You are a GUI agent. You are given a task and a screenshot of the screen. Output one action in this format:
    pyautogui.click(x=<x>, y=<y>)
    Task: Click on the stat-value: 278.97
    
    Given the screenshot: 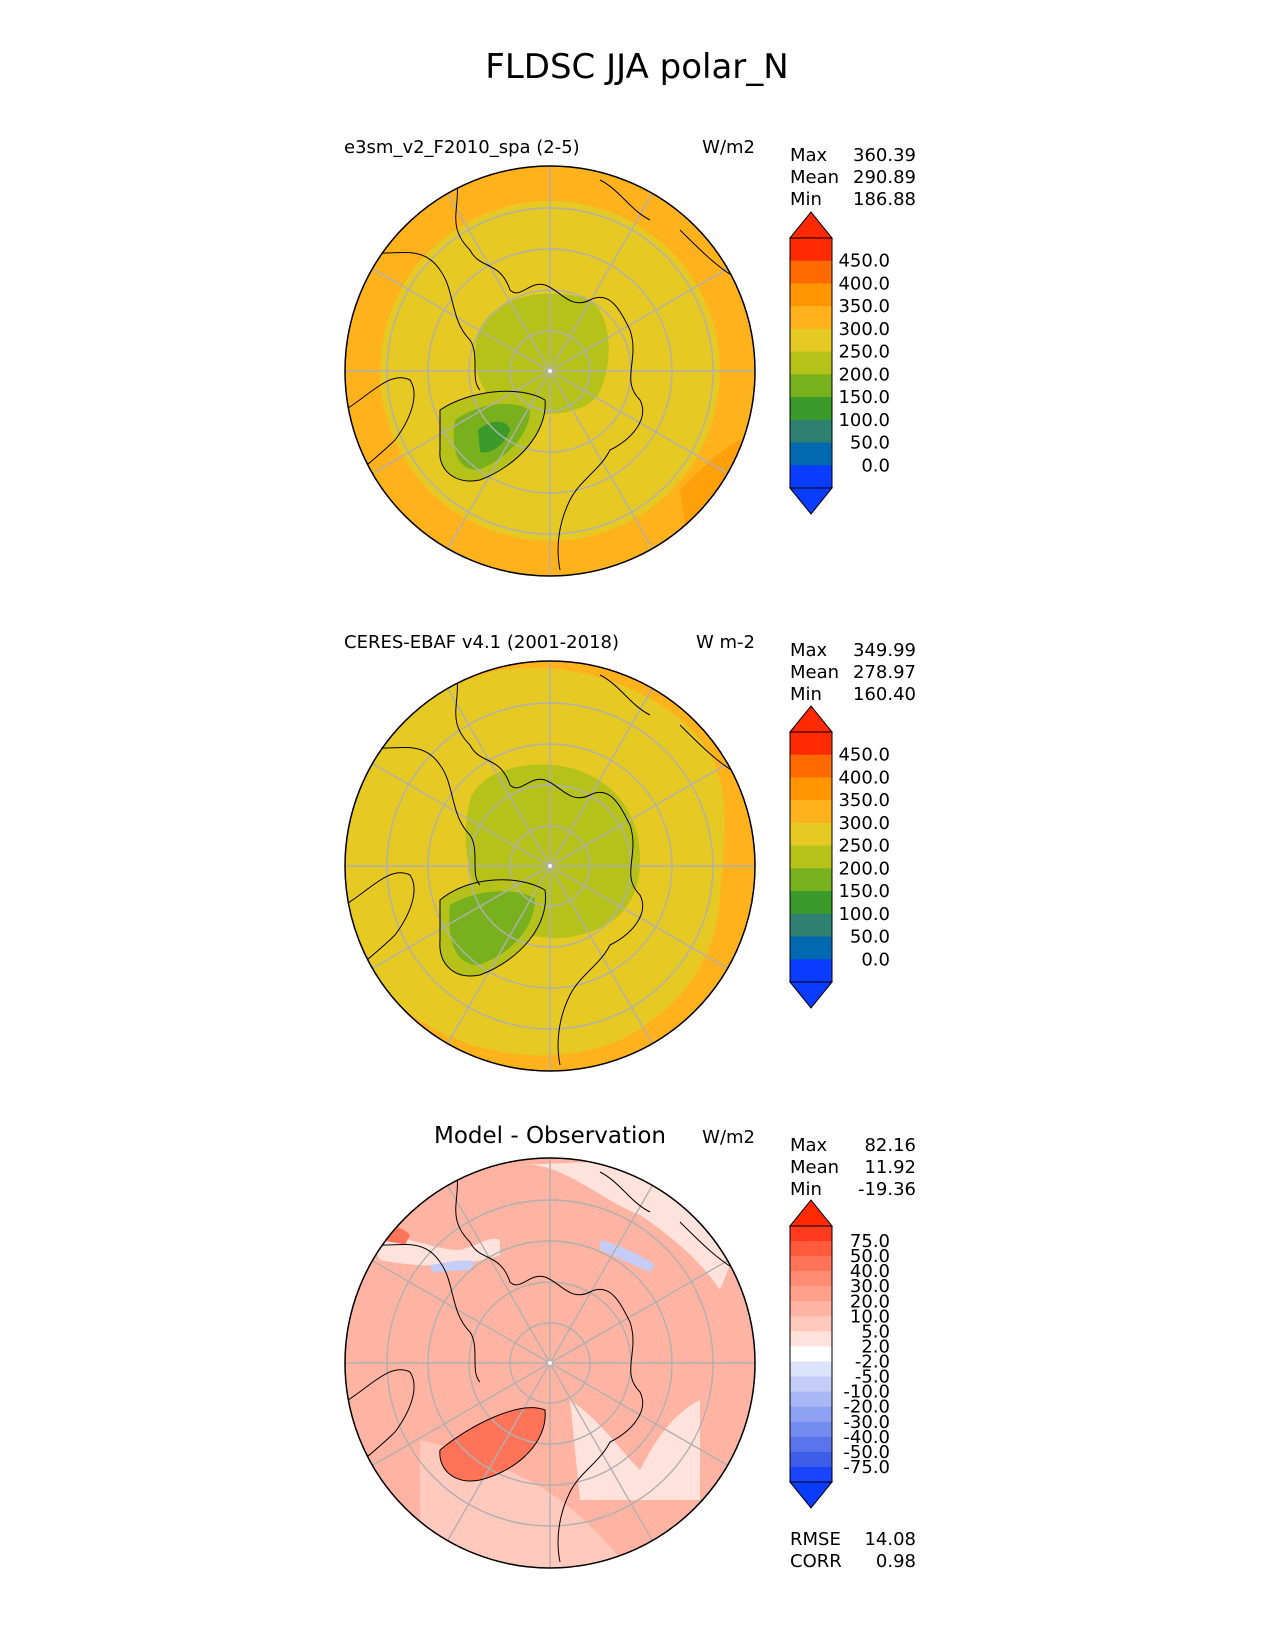 What is the action you would take?
    pyautogui.click(x=884, y=672)
    